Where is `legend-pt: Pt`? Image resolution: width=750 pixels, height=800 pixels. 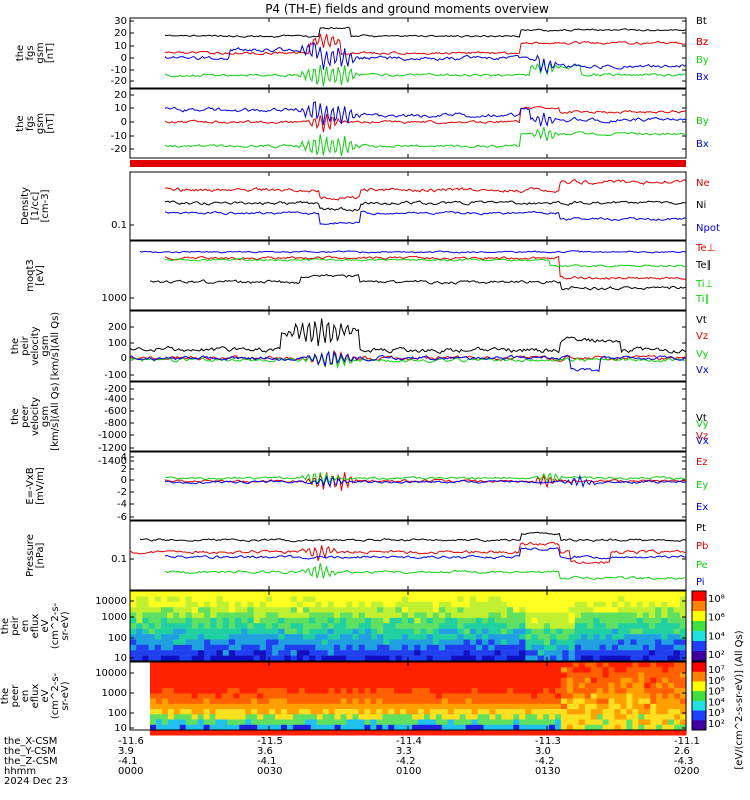 legend-pt: Pt is located at coordinates (701, 528).